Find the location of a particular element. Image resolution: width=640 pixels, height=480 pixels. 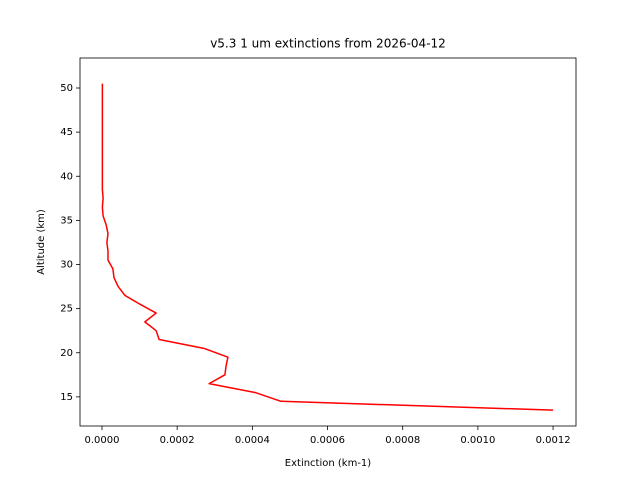

y-tick-label: 50 is located at coordinates (66, 88).